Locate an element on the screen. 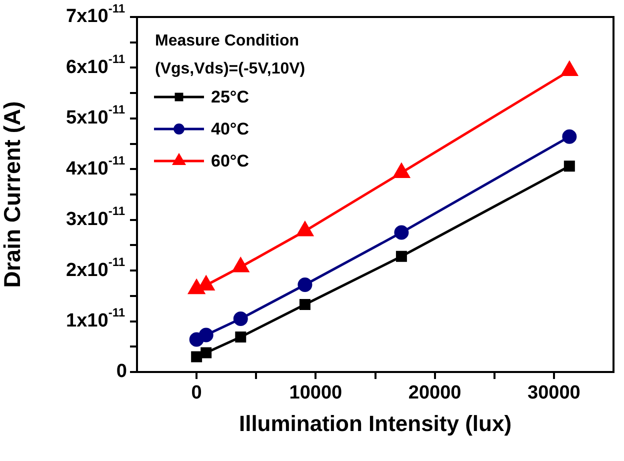  legend-label: 25°C is located at coordinates (230, 97).